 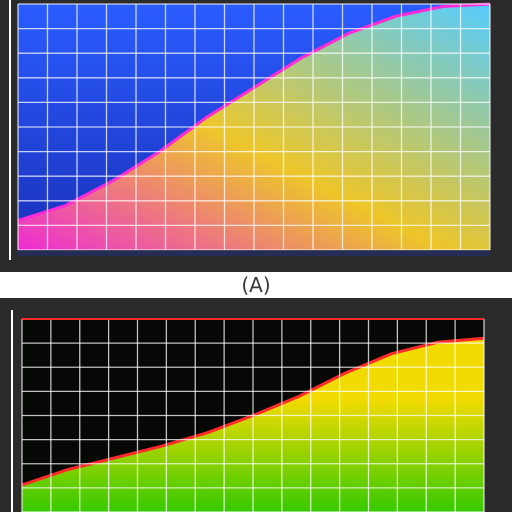 I want to click on panel-a-label: (A), so click(x=256, y=285).